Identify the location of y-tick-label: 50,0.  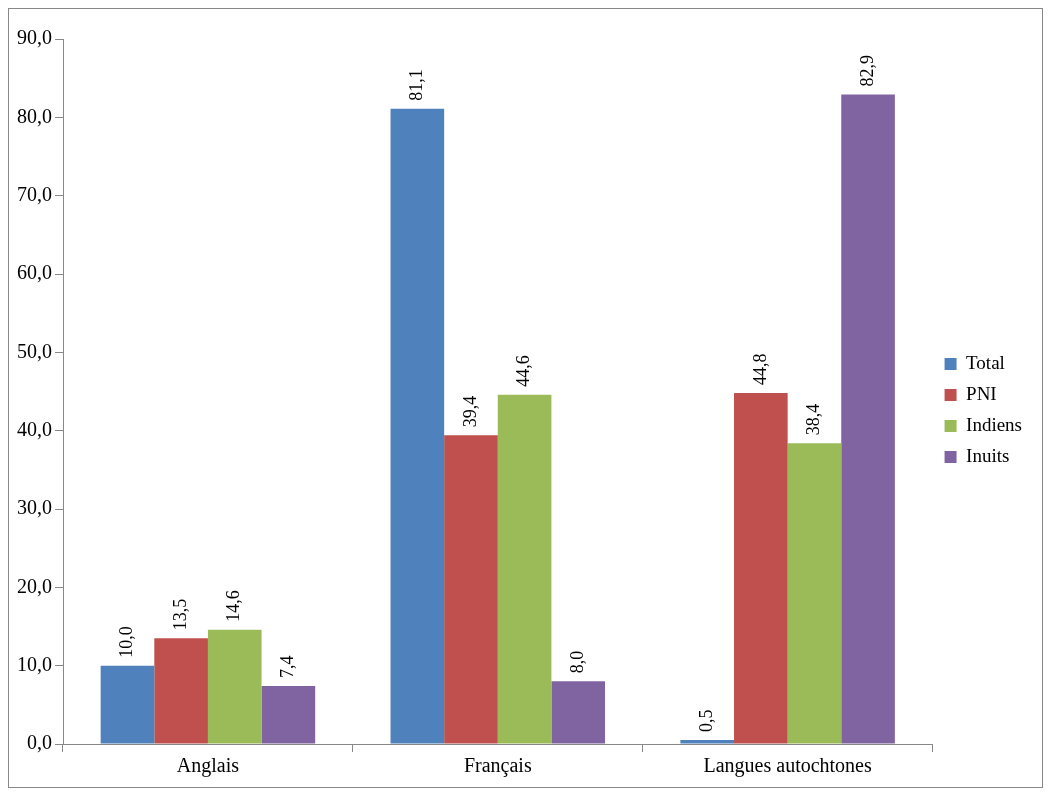
(34, 350).